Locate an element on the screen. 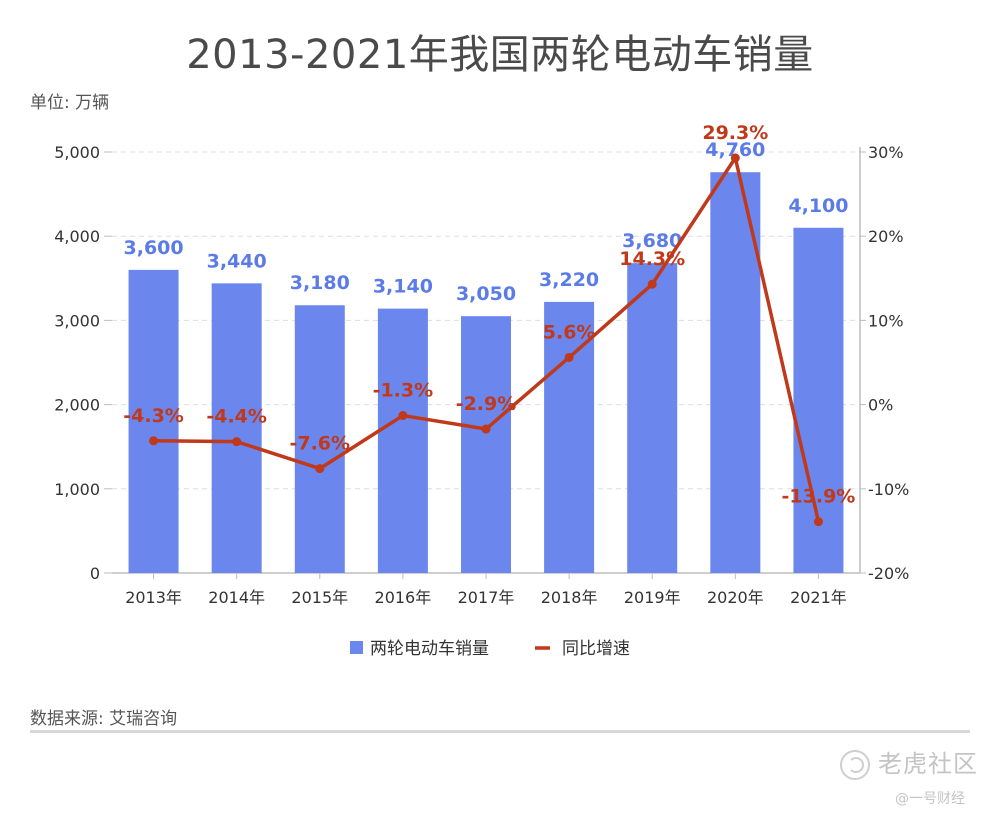 The image size is (1000, 822). left-tick-label: 4,000 is located at coordinates (77, 236).